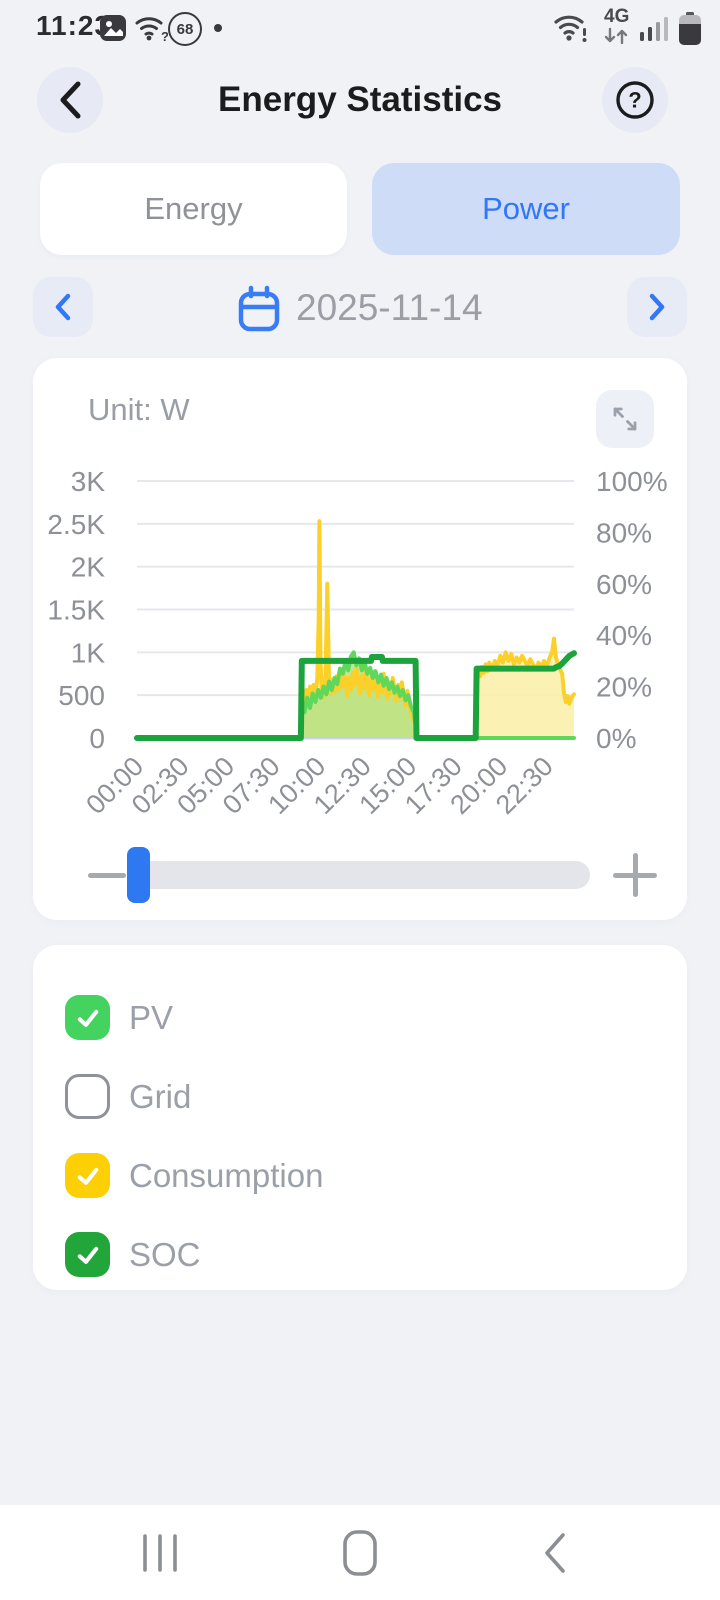  I want to click on series-line-soc, so click(355, 695).